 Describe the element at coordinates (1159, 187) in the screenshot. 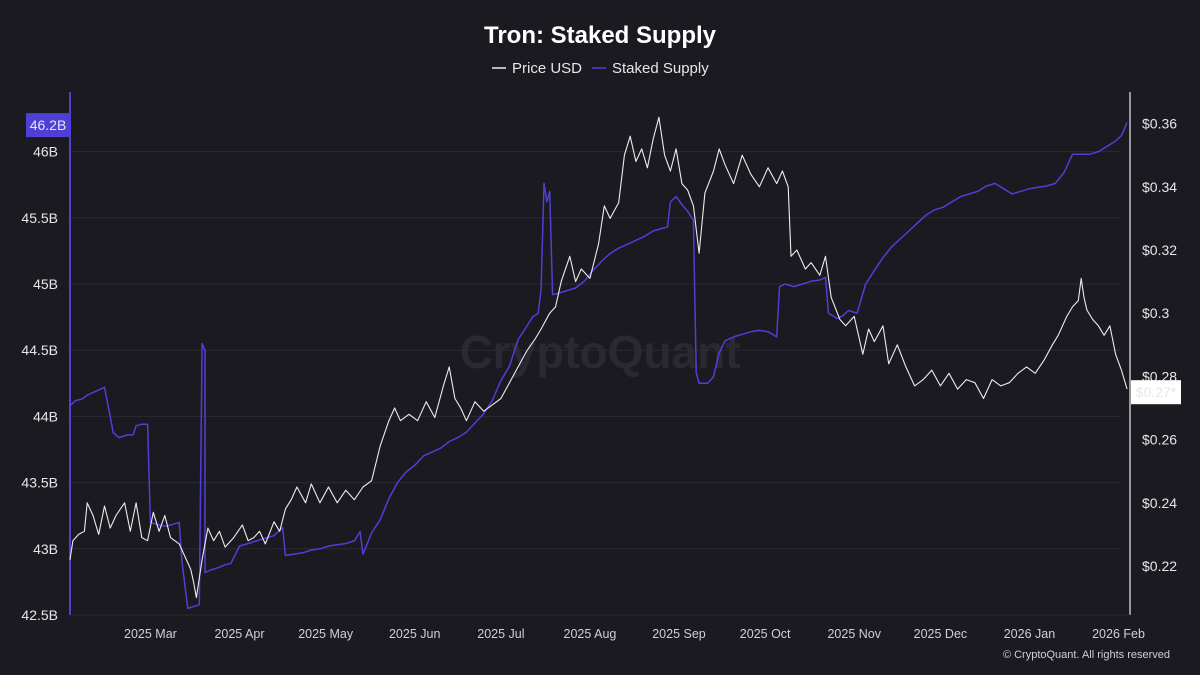

I see `right-tick-label: $0.34` at that location.